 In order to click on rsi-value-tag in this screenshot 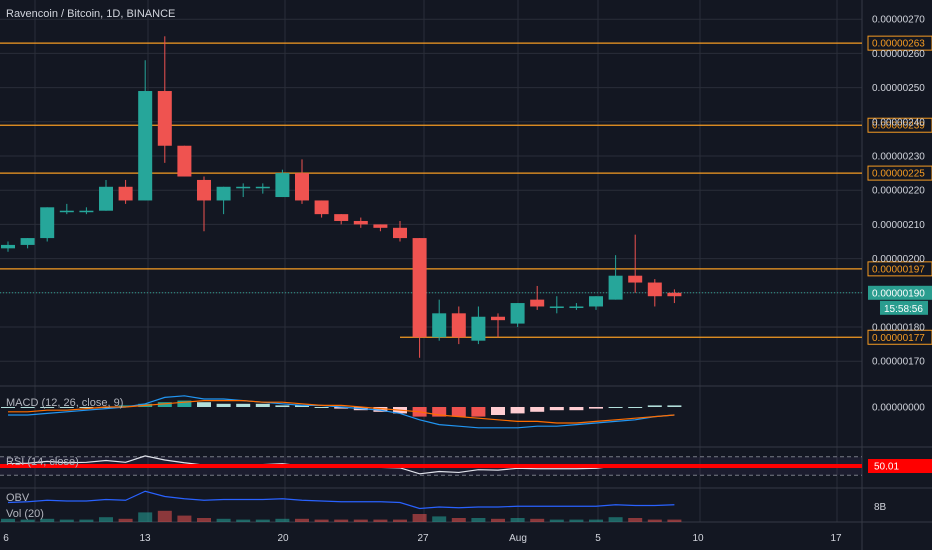, I will do `click(900, 466)`.